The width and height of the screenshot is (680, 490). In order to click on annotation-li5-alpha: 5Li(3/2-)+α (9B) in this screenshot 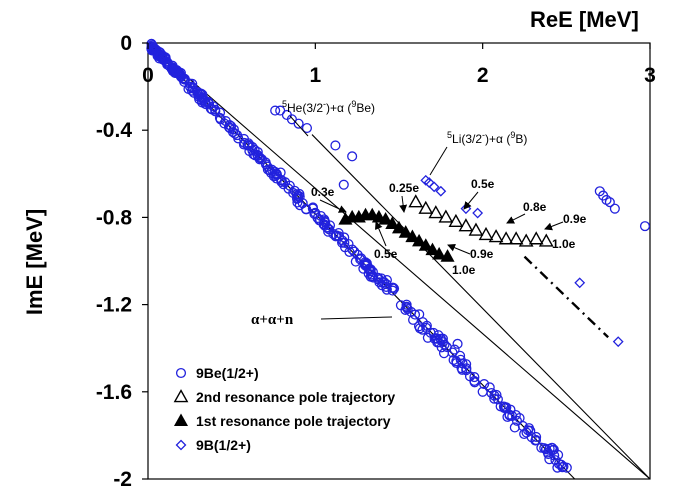, I will do `click(487, 138)`.